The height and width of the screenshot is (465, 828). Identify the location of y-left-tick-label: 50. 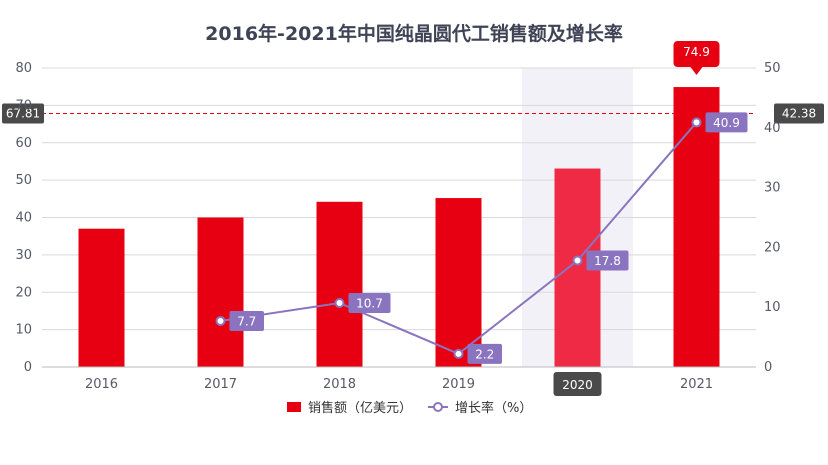
(23, 180).